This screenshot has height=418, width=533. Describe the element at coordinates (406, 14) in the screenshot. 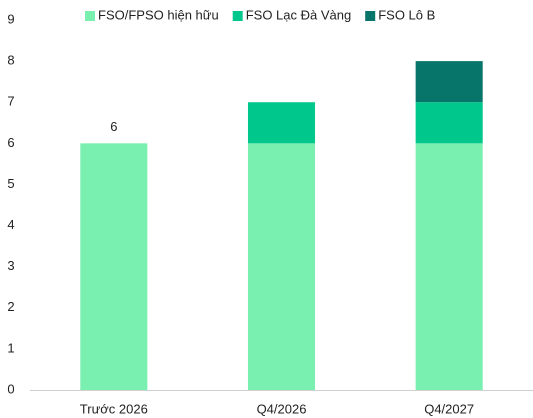

I see `legend-label: FSO Lô B` at that location.